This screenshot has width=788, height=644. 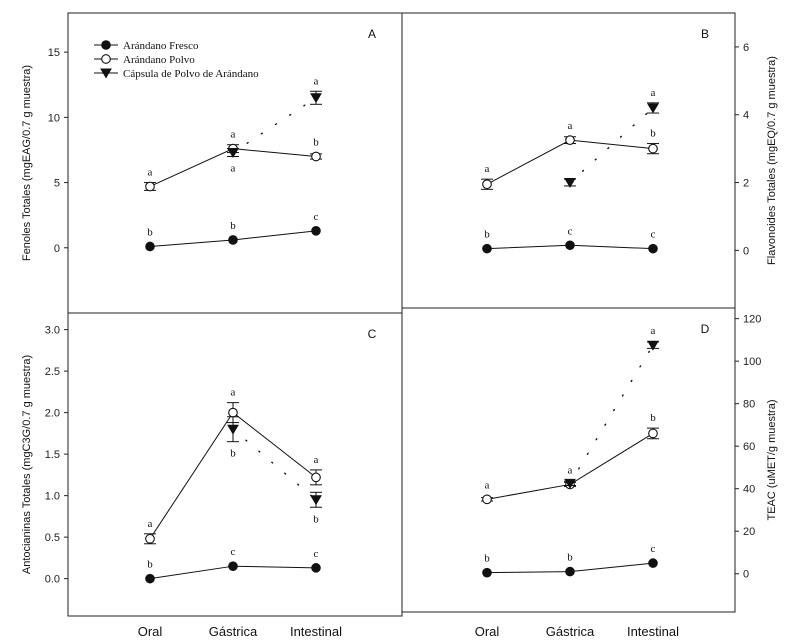 What do you see at coordinates (746, 116) in the screenshot?
I see `y-tick-label: 4` at bounding box center [746, 116].